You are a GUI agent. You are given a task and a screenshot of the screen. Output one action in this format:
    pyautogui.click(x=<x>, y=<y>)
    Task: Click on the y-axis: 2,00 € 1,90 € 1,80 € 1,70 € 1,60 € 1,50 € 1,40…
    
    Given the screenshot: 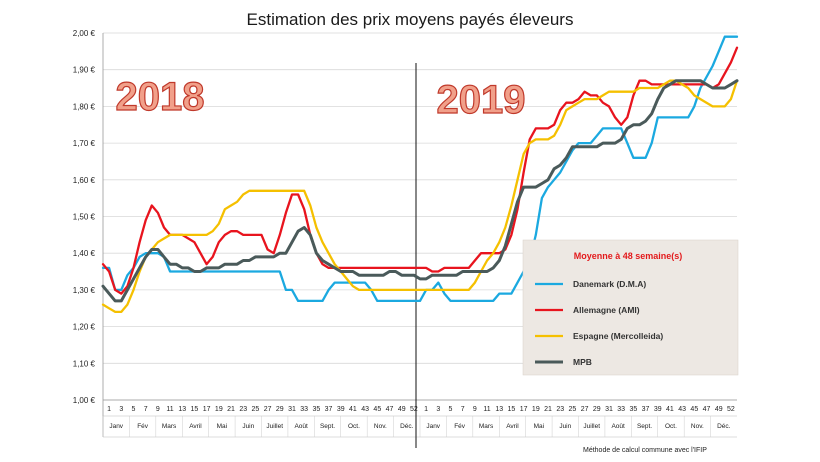 What is the action you would take?
    pyautogui.click(x=88, y=233)
    